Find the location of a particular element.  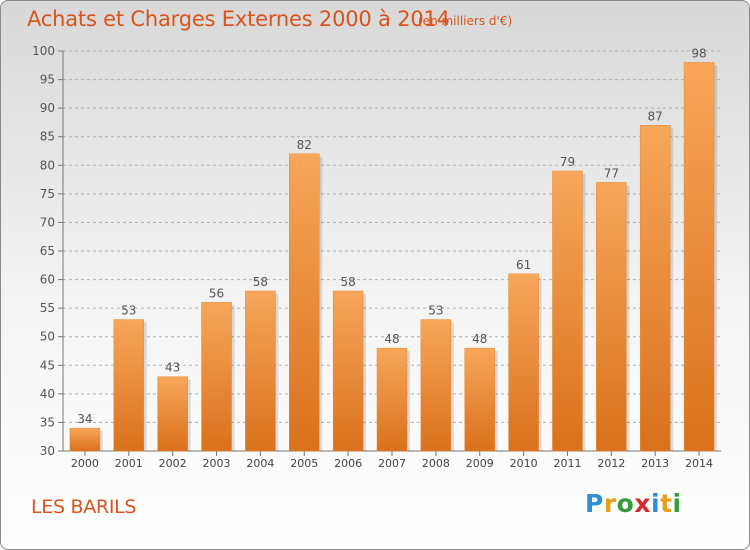

logo-letter: x is located at coordinates (642, 503).